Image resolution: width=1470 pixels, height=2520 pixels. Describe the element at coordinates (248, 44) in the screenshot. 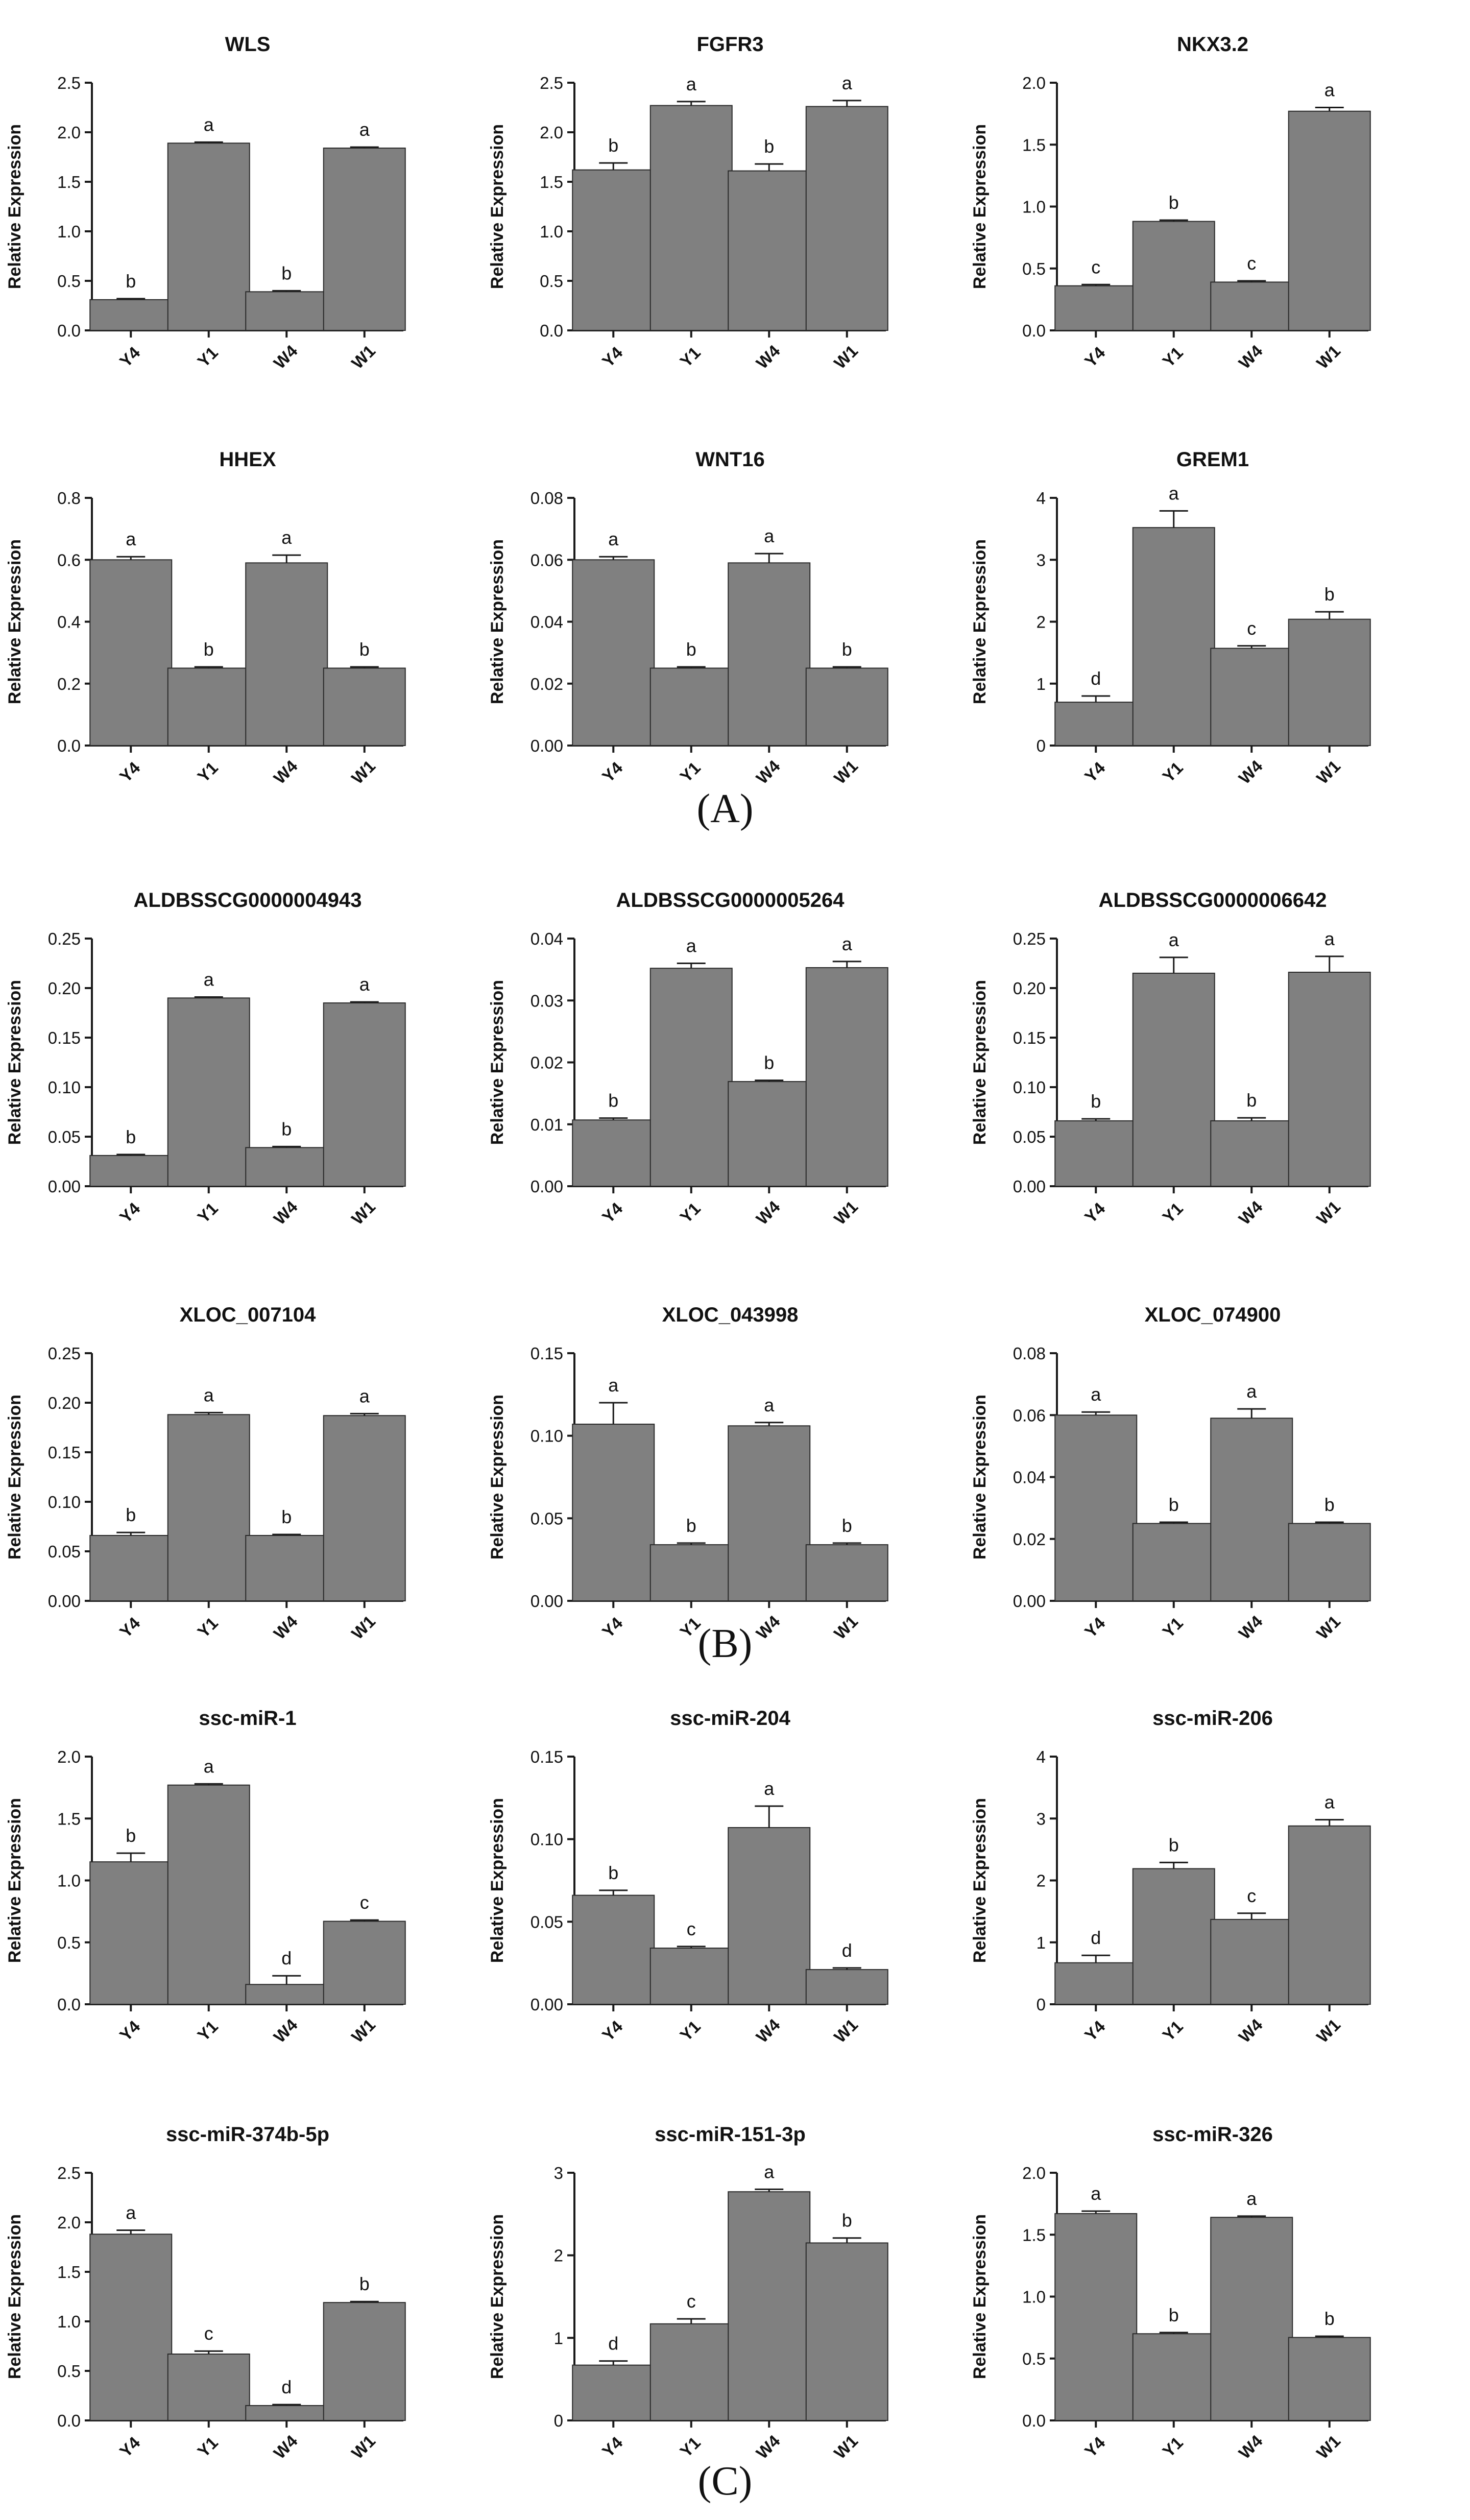

I see `chart-title: WLS` at that location.